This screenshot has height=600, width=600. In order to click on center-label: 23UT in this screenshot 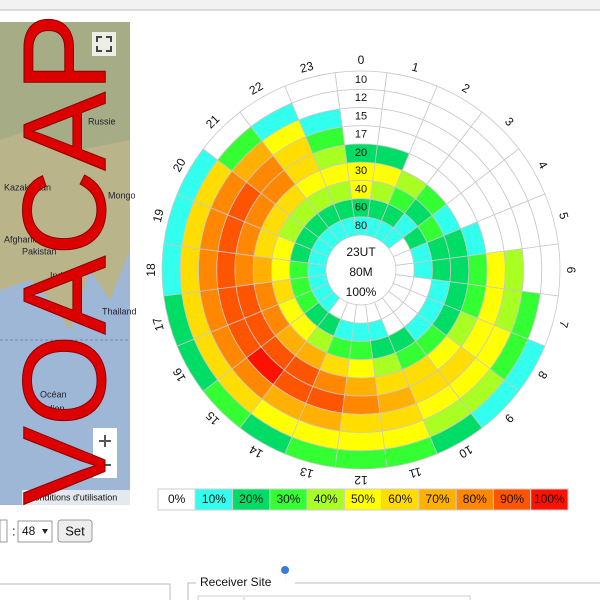, I will do `click(361, 252)`.